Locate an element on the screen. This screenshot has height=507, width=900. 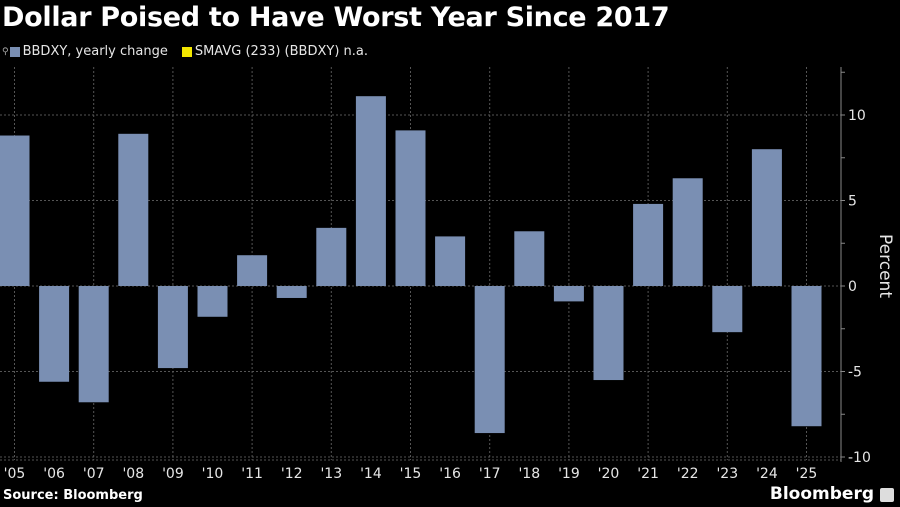
x-tick-label: '23 is located at coordinates (727, 474).